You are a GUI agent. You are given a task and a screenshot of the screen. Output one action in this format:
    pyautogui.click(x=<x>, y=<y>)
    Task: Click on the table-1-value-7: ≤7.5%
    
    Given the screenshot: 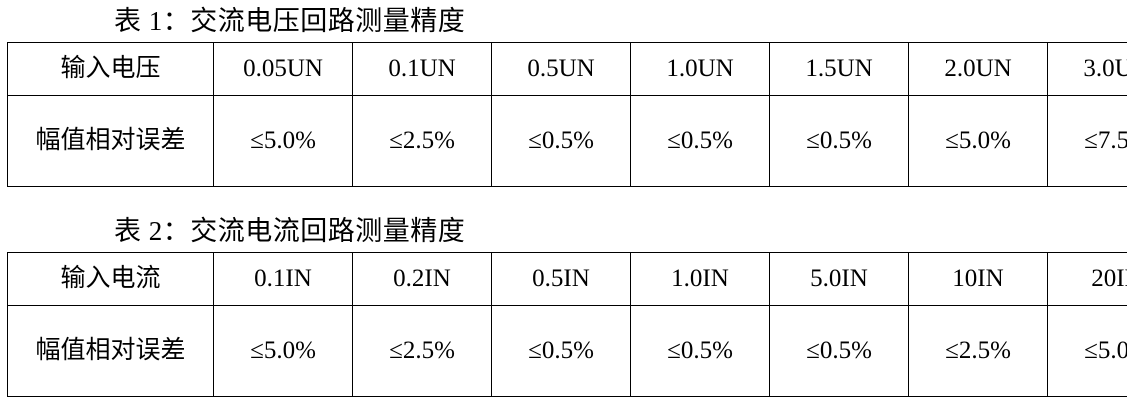 What is the action you would take?
    pyautogui.click(x=1087, y=141)
    